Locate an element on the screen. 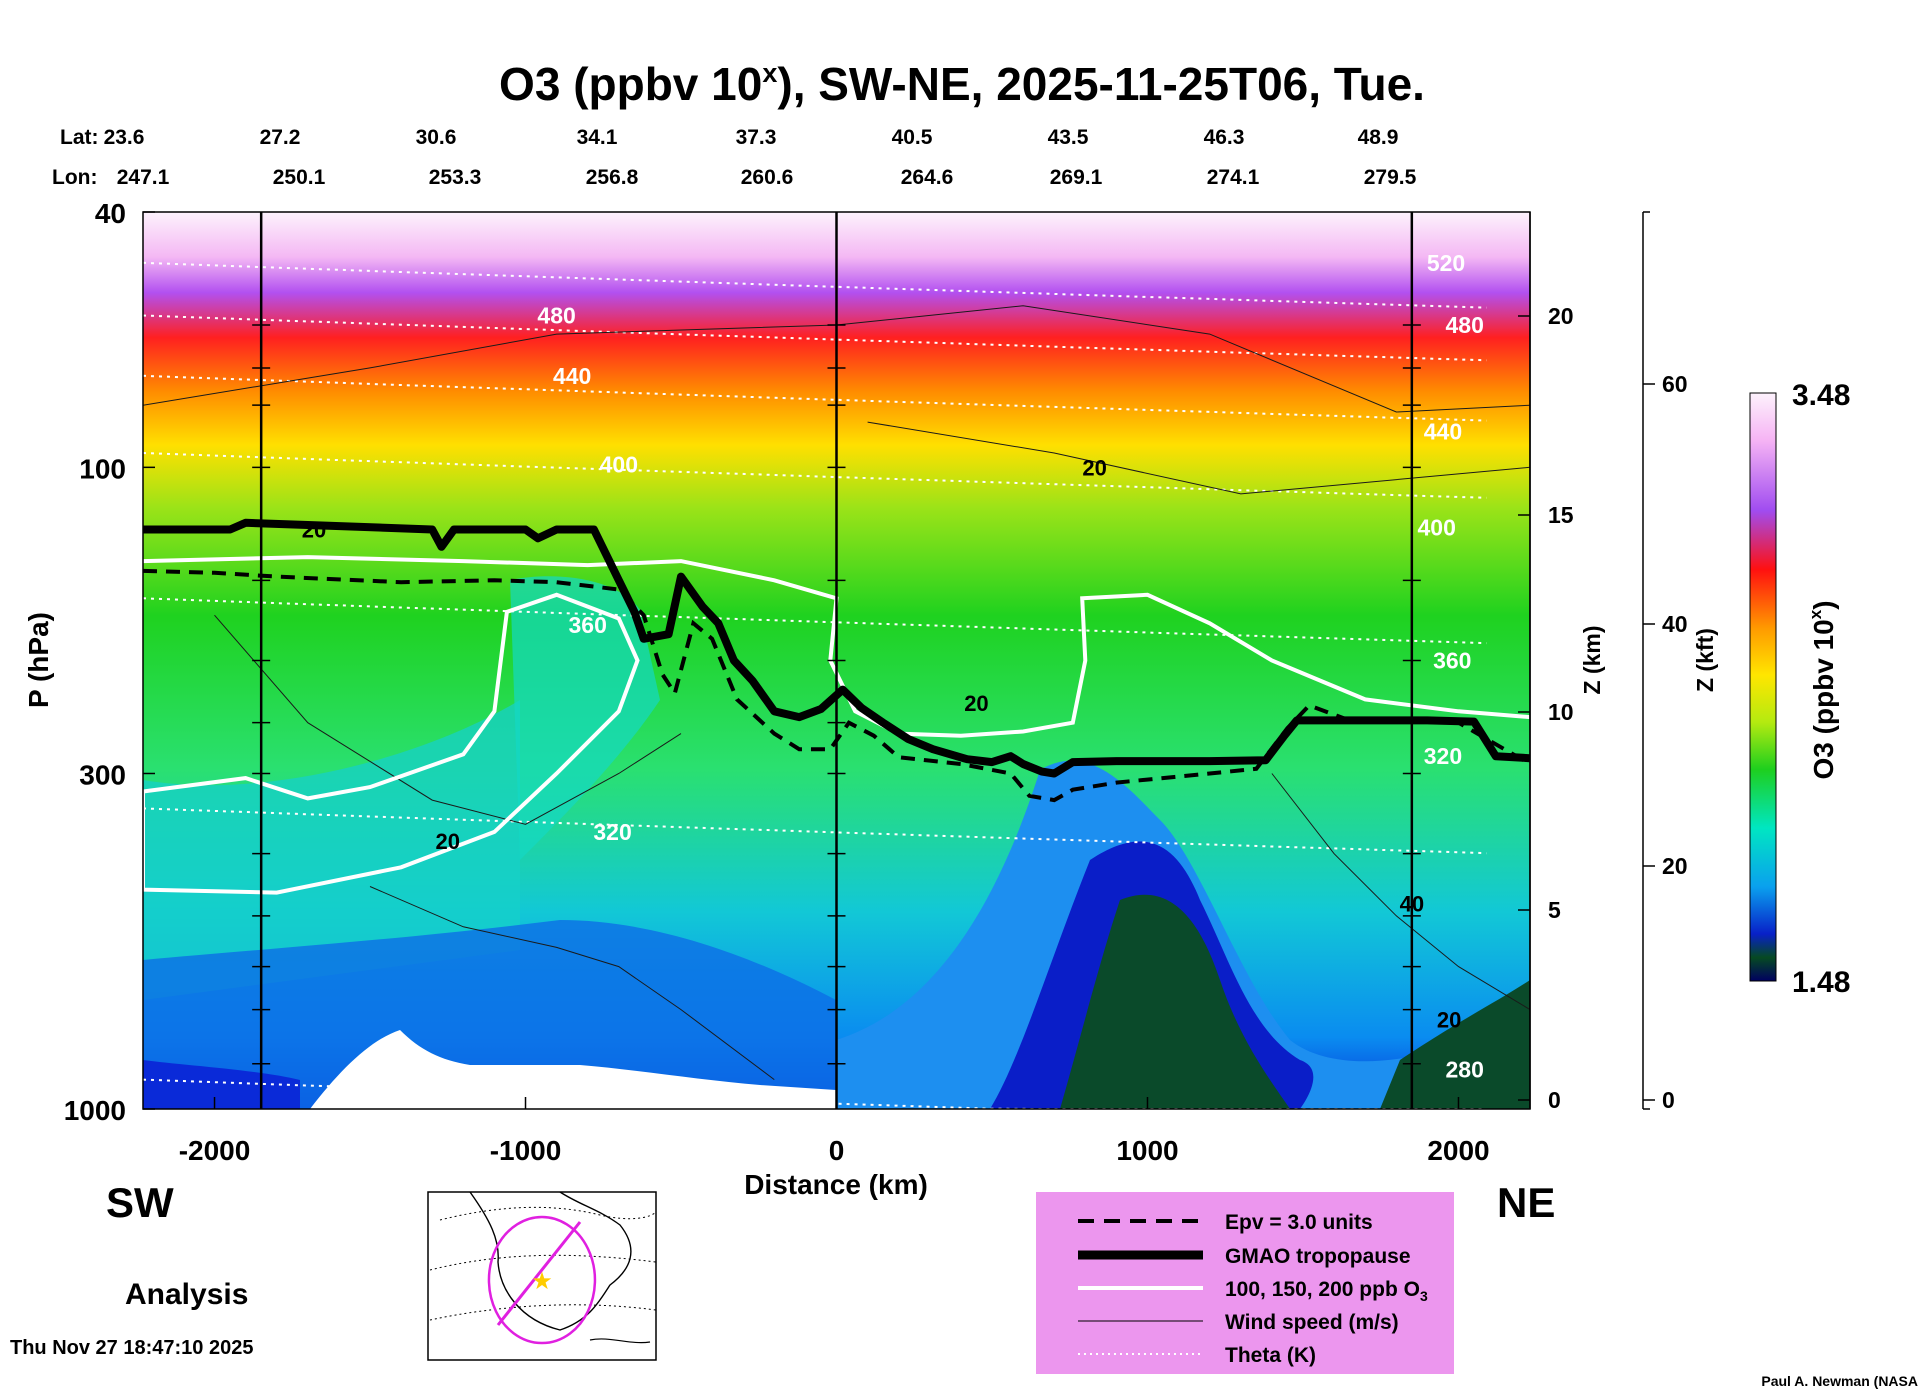  lon-value: 274.1 is located at coordinates (1233, 177).